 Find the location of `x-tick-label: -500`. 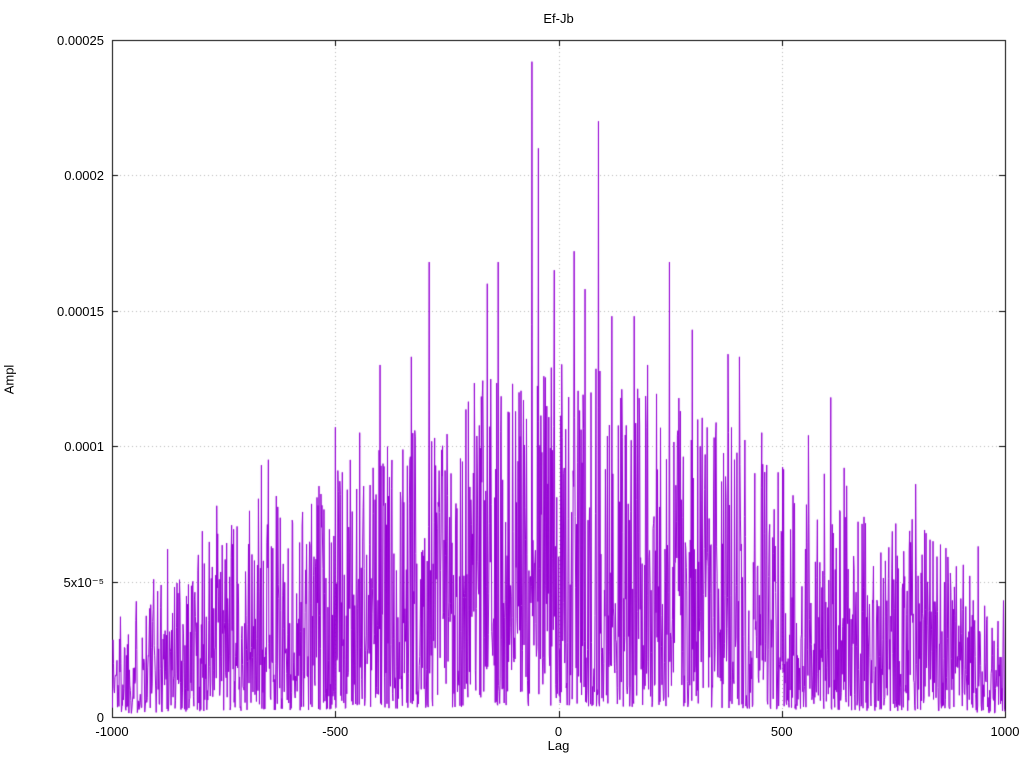

x-tick-label: -500 is located at coordinates (335, 731).